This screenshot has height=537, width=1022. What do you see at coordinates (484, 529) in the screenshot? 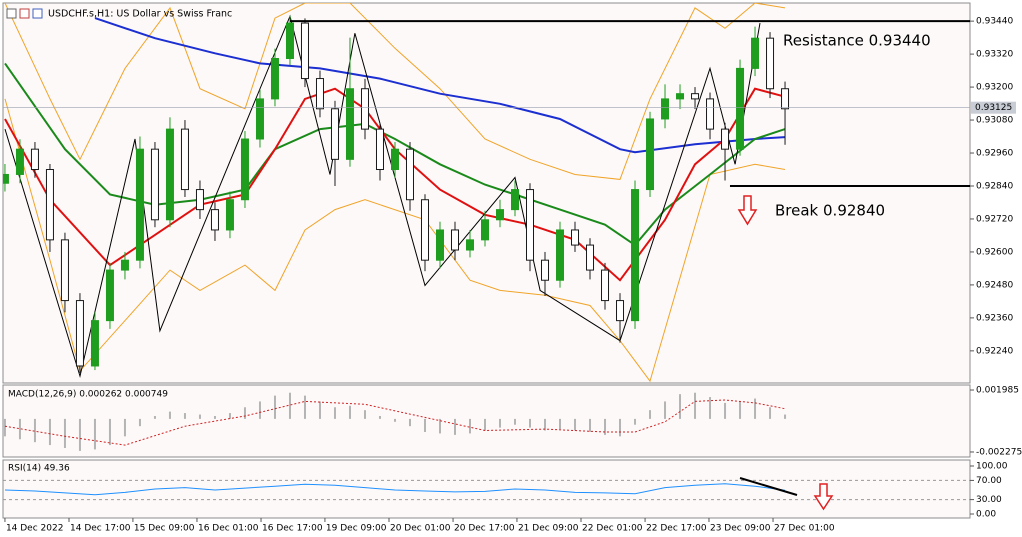
I see `x-tick-label: 20 Dec 17:00` at bounding box center [484, 529].